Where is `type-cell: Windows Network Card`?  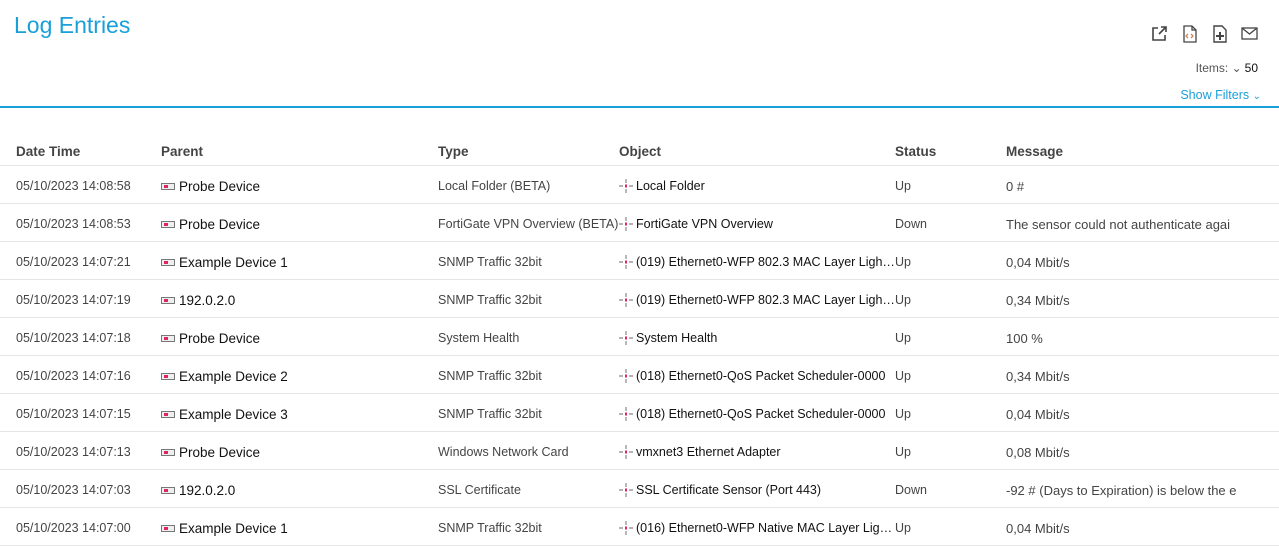
type-cell: Windows Network Card is located at coordinates (528, 450).